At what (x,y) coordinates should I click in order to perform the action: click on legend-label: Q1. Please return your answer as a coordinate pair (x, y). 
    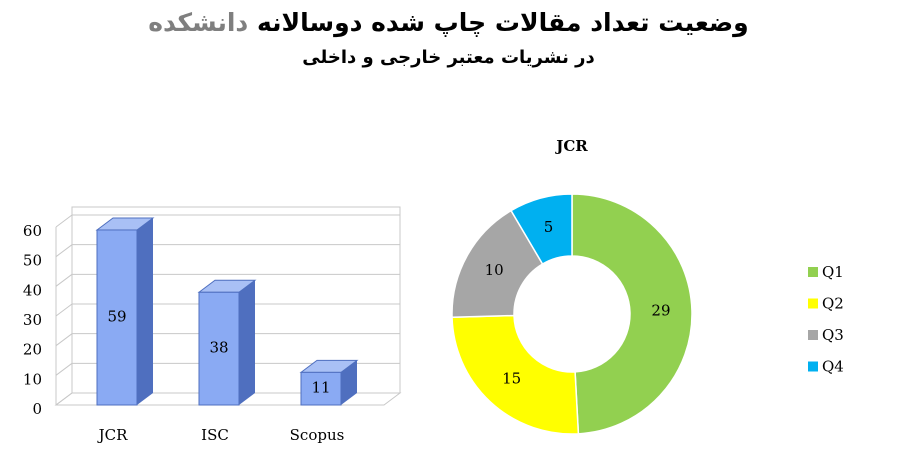
    Looking at the image, I should click on (833, 272).